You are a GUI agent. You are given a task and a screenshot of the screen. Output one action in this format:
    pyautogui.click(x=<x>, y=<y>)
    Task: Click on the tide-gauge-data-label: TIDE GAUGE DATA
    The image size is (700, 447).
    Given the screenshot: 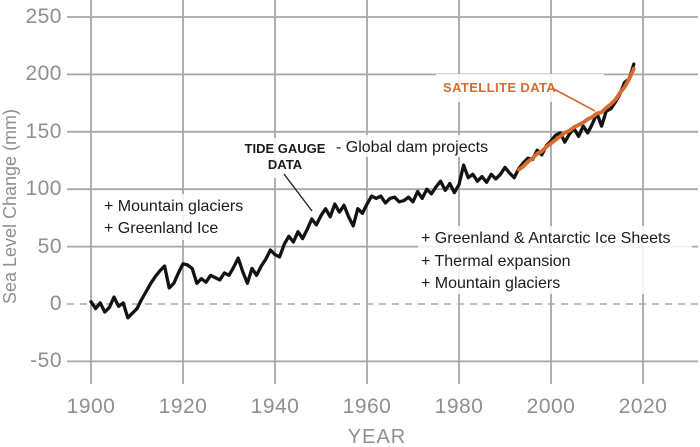 What is the action you would take?
    pyautogui.click(x=285, y=156)
    